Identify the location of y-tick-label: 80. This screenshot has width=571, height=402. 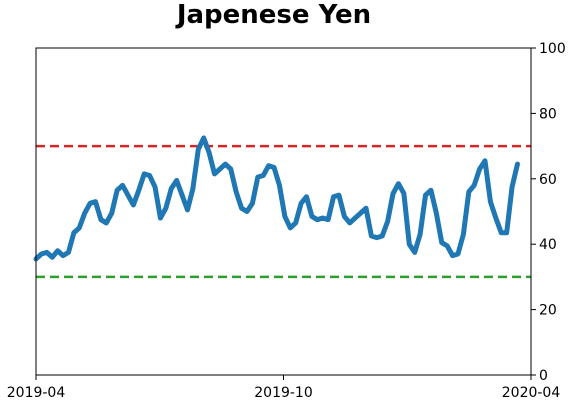
(548, 114).